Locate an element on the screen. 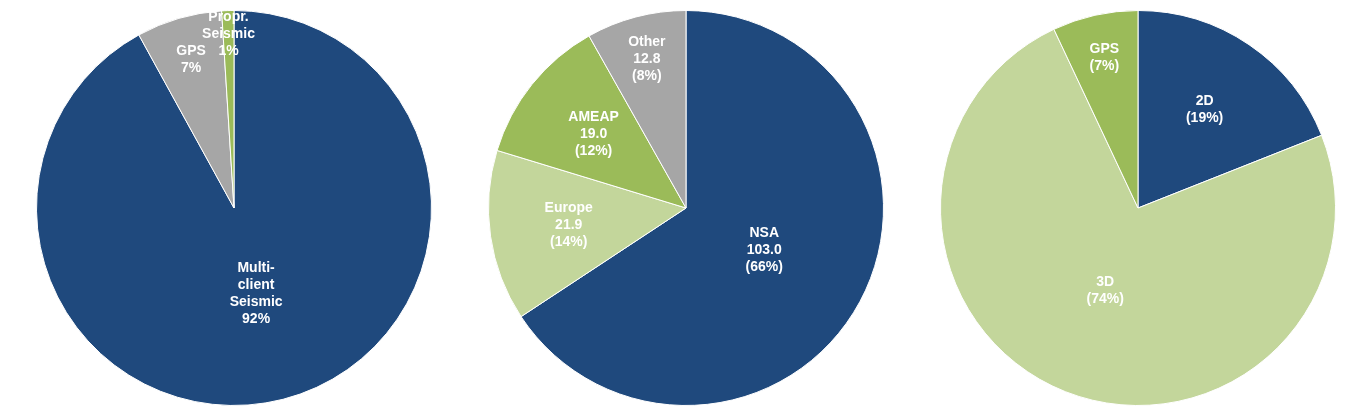 This screenshot has height=408, width=1372. slice-label: Europe is located at coordinates (569, 206).